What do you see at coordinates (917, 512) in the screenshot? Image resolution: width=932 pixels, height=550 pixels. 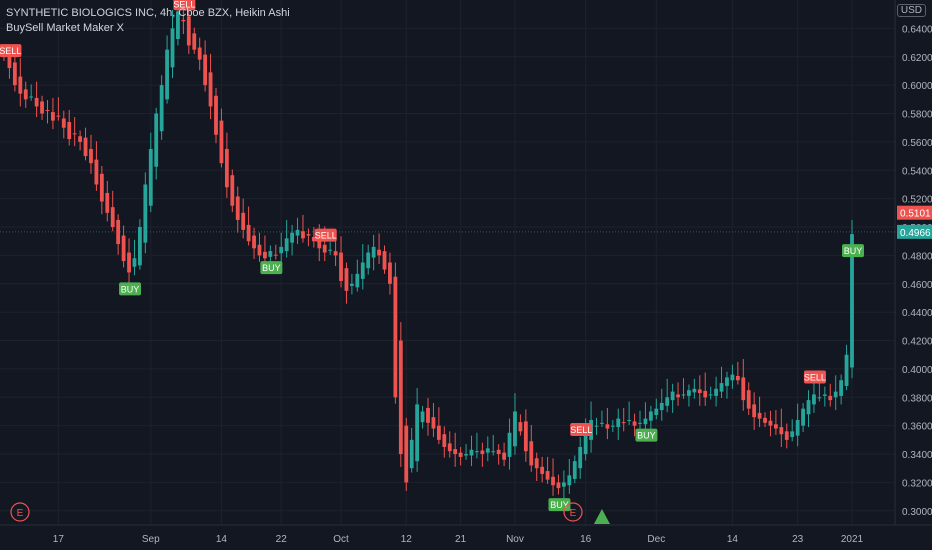 I see `y-tick-label: 0.3000` at bounding box center [917, 512].